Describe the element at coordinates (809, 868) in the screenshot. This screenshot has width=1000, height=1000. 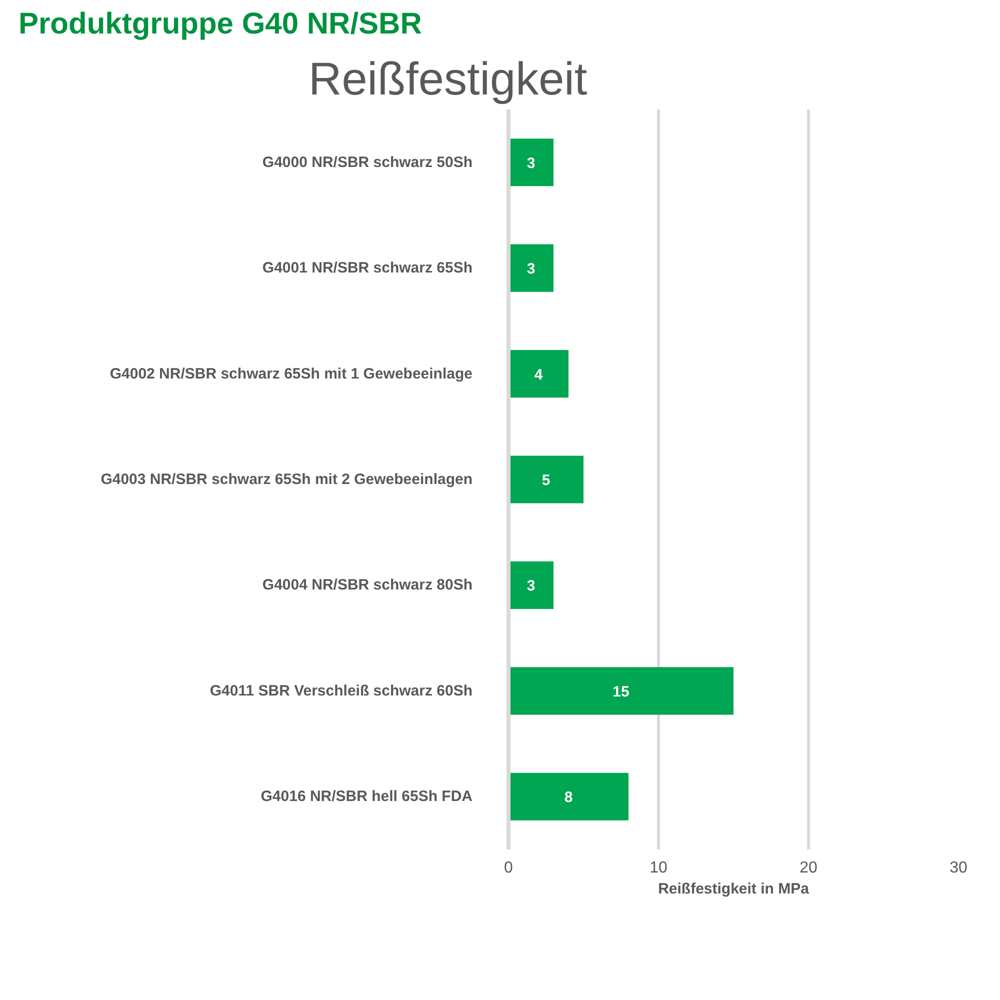
I see `x-tick-label: 20` at that location.